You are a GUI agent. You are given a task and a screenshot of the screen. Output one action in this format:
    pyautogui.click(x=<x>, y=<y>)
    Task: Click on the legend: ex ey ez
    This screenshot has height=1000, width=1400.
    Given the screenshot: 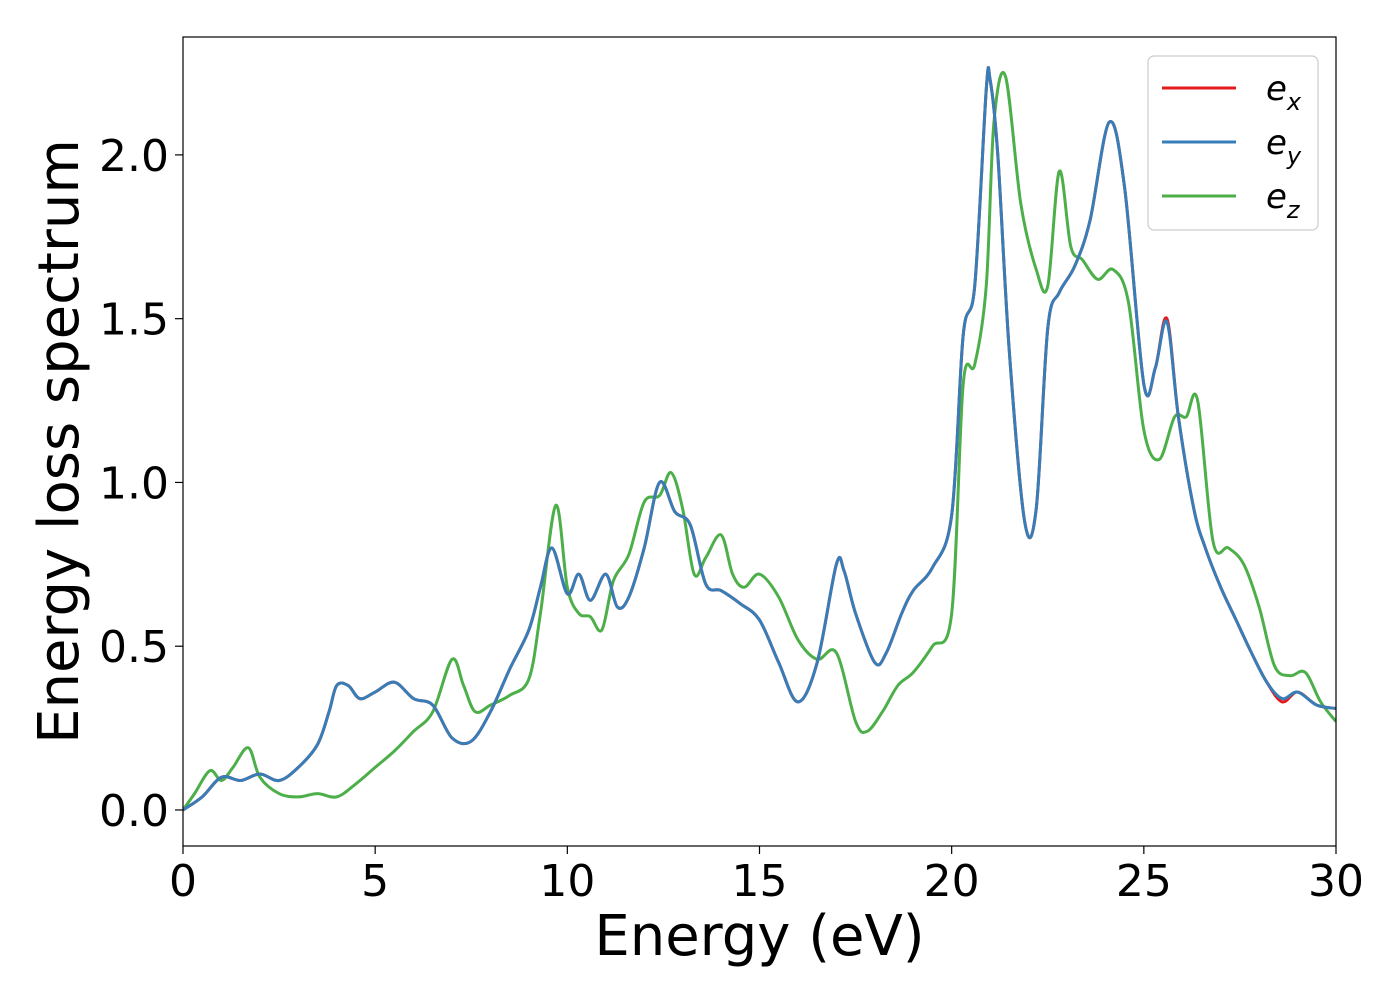 What is the action you would take?
    pyautogui.click(x=1233, y=143)
    